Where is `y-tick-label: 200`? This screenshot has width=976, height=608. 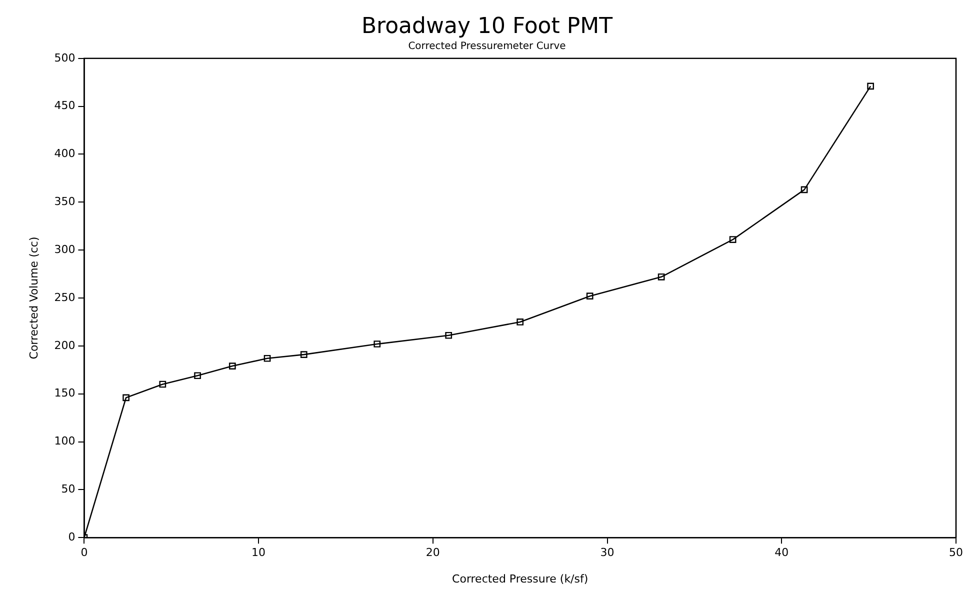
y-tick-label: 200 is located at coordinates (65, 345).